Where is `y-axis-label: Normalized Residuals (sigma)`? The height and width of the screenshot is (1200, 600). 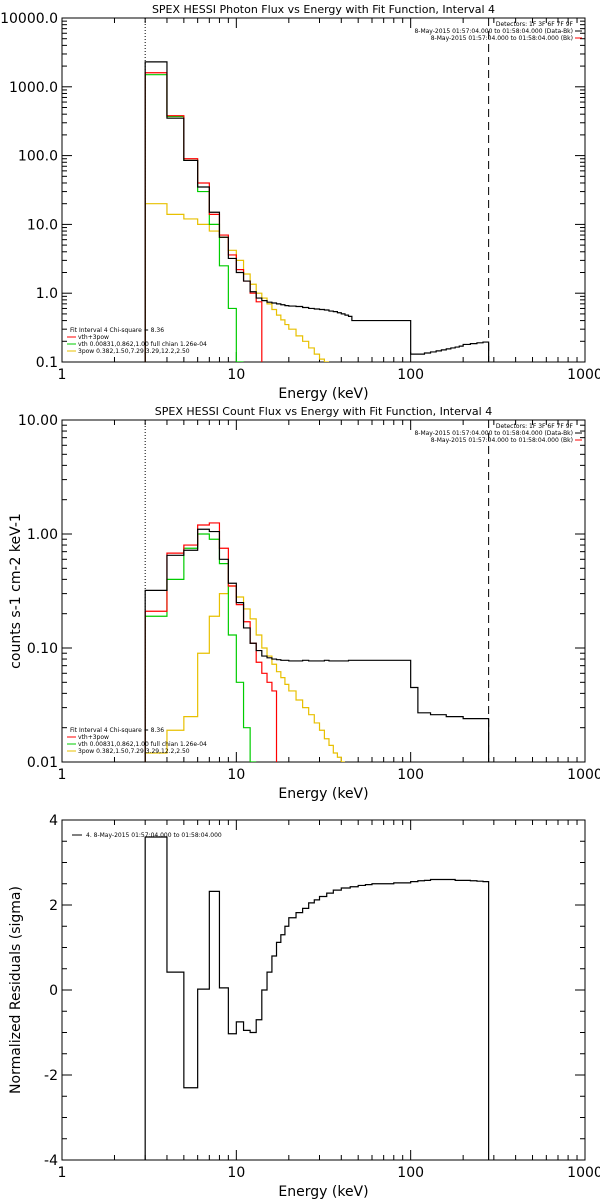
y-axis-label: Normalized Residuals (sigma) is located at coordinates (16, 990).